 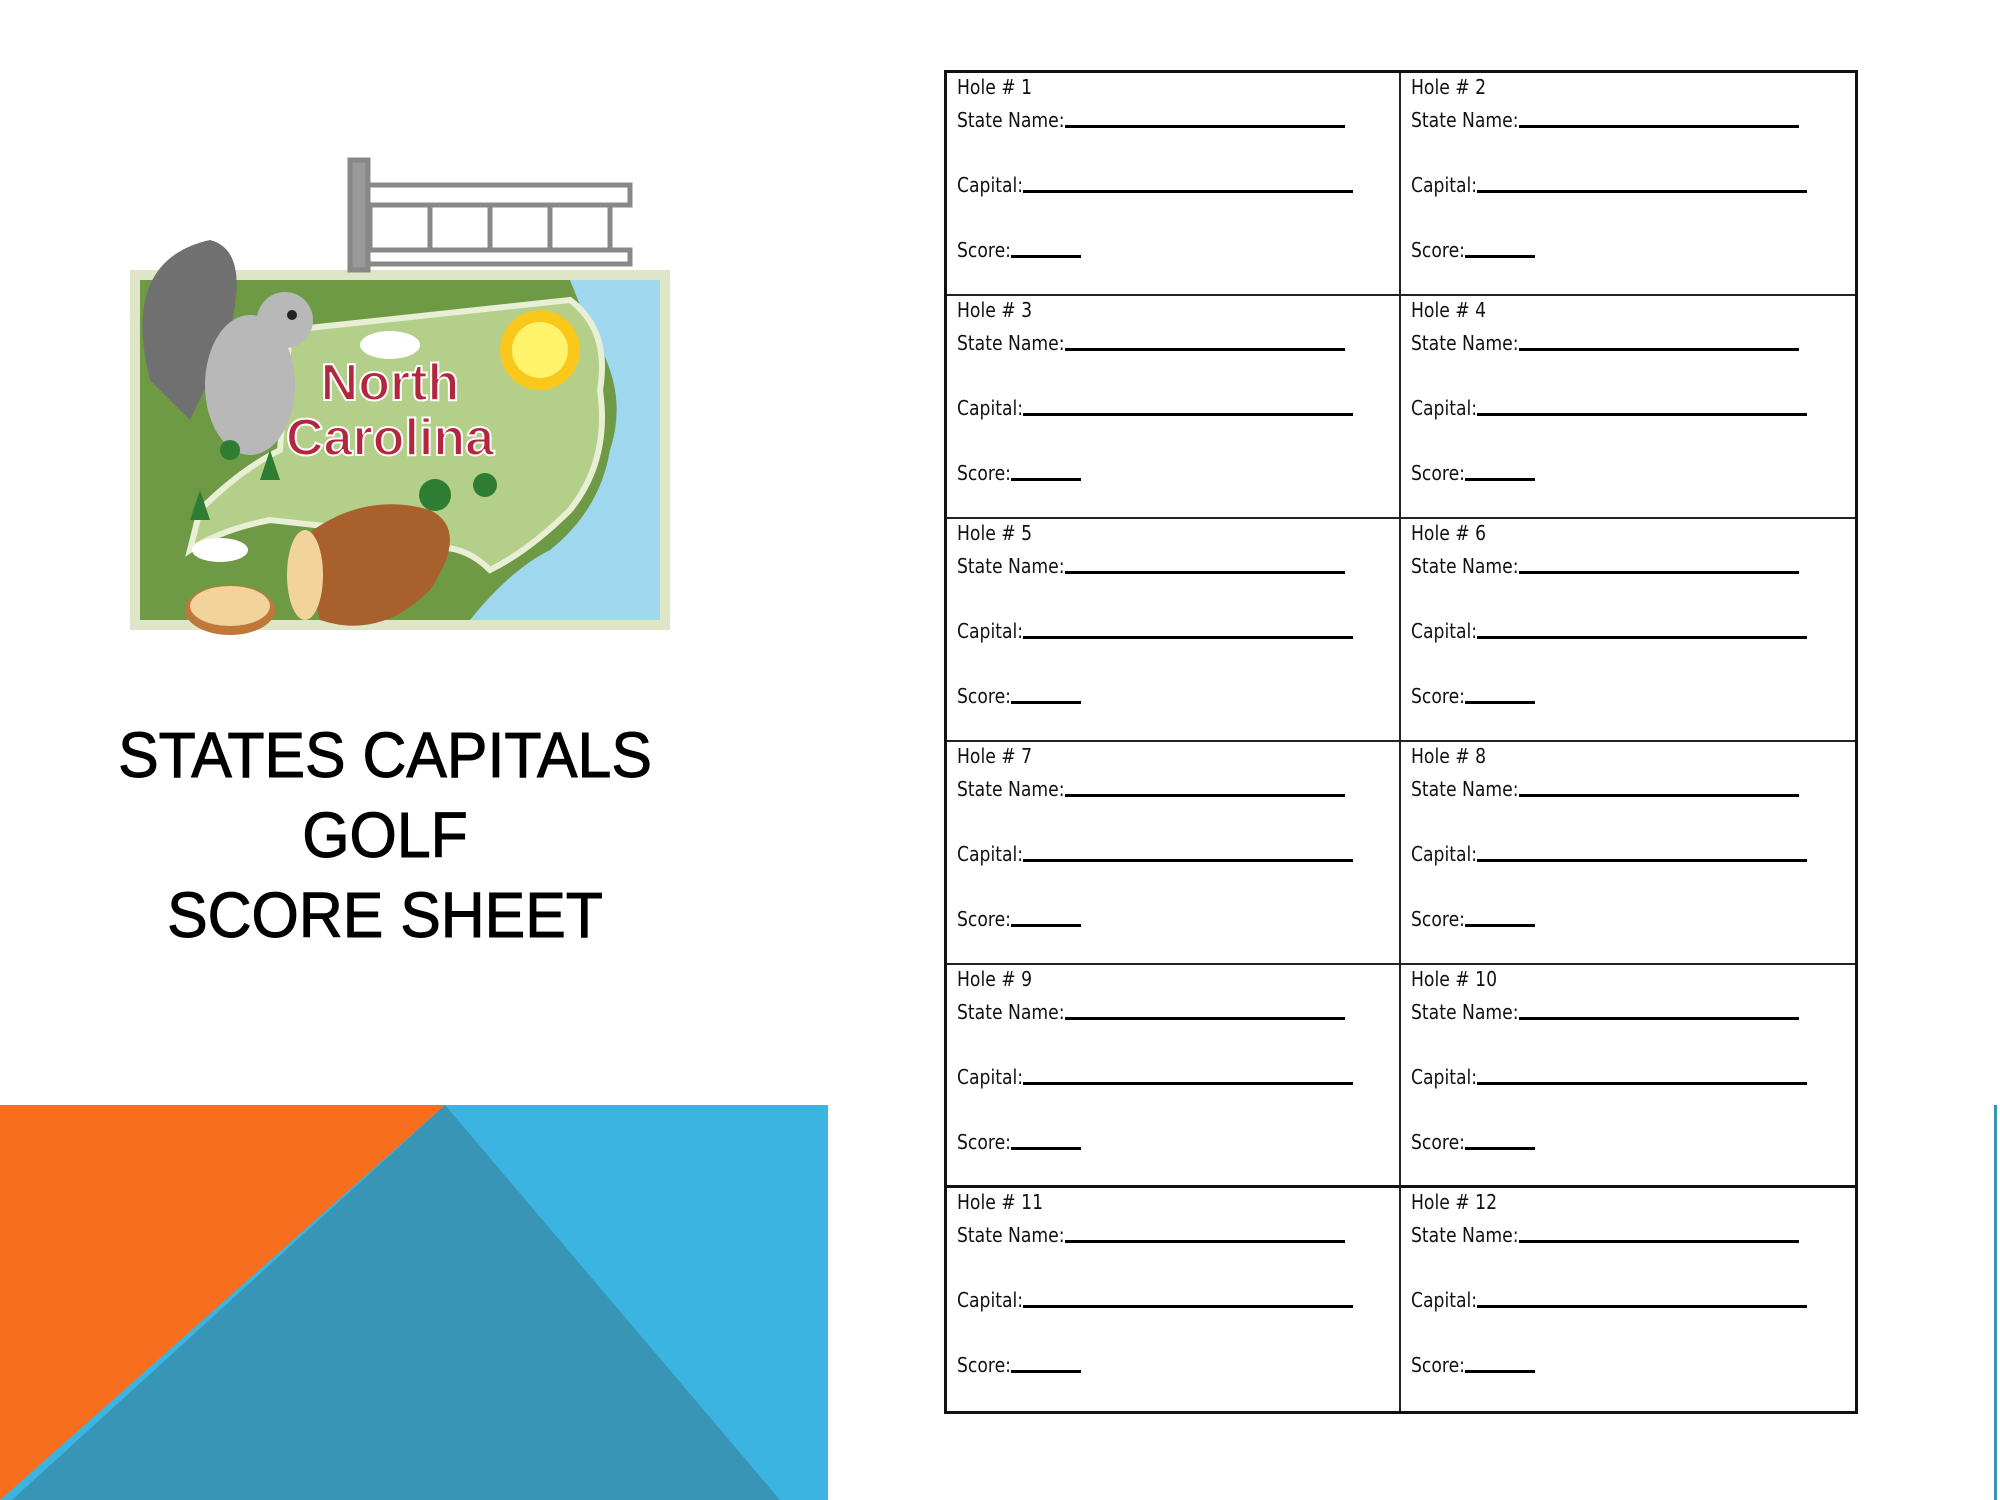 I want to click on hole-cell: Hole # 4 State Name: Capital: Score:, so click(x=1628, y=407).